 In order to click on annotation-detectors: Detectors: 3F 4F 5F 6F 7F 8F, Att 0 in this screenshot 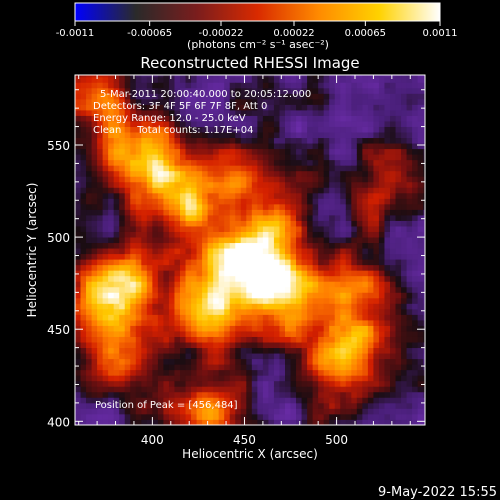, I will do `click(180, 106)`.